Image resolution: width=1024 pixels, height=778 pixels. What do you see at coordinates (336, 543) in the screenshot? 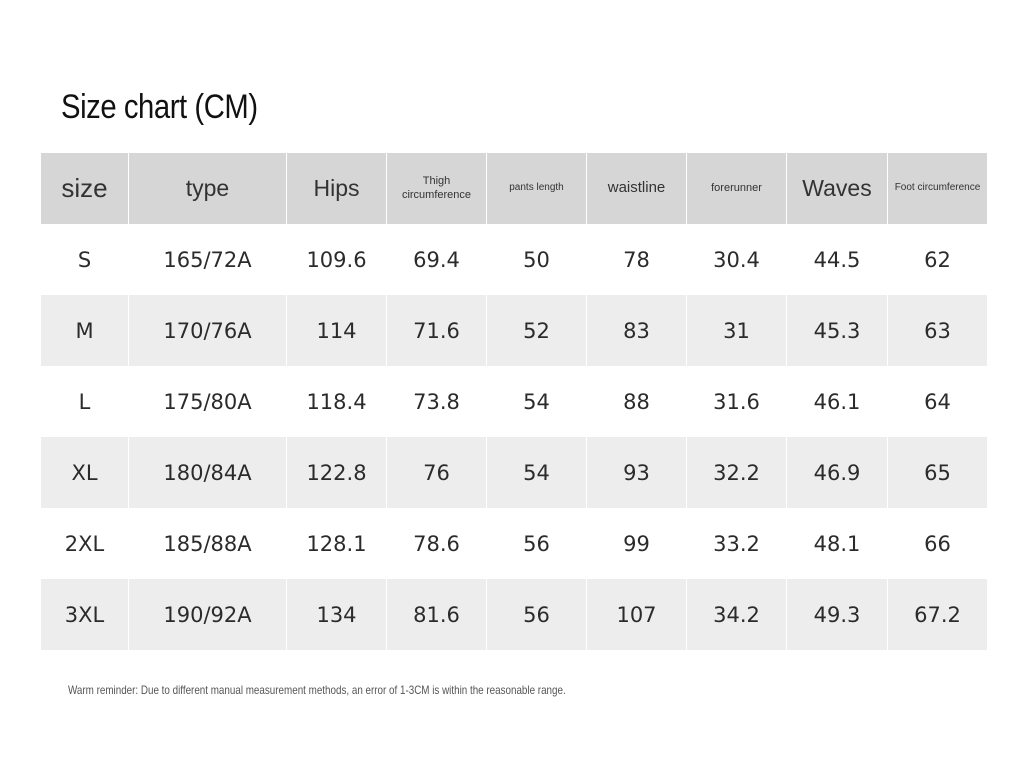
I see `table-cell-hips: 128.1` at bounding box center [336, 543].